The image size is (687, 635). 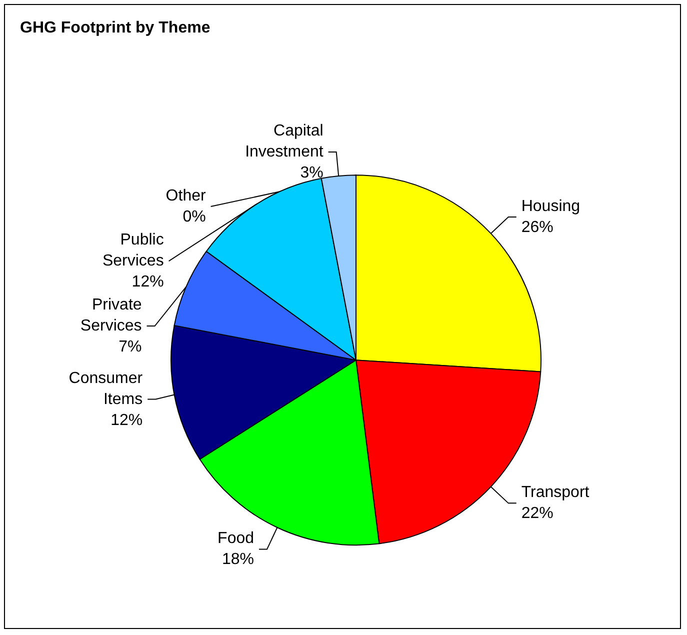 What do you see at coordinates (555, 493) in the screenshot?
I see `slice-label: Transport` at bounding box center [555, 493].